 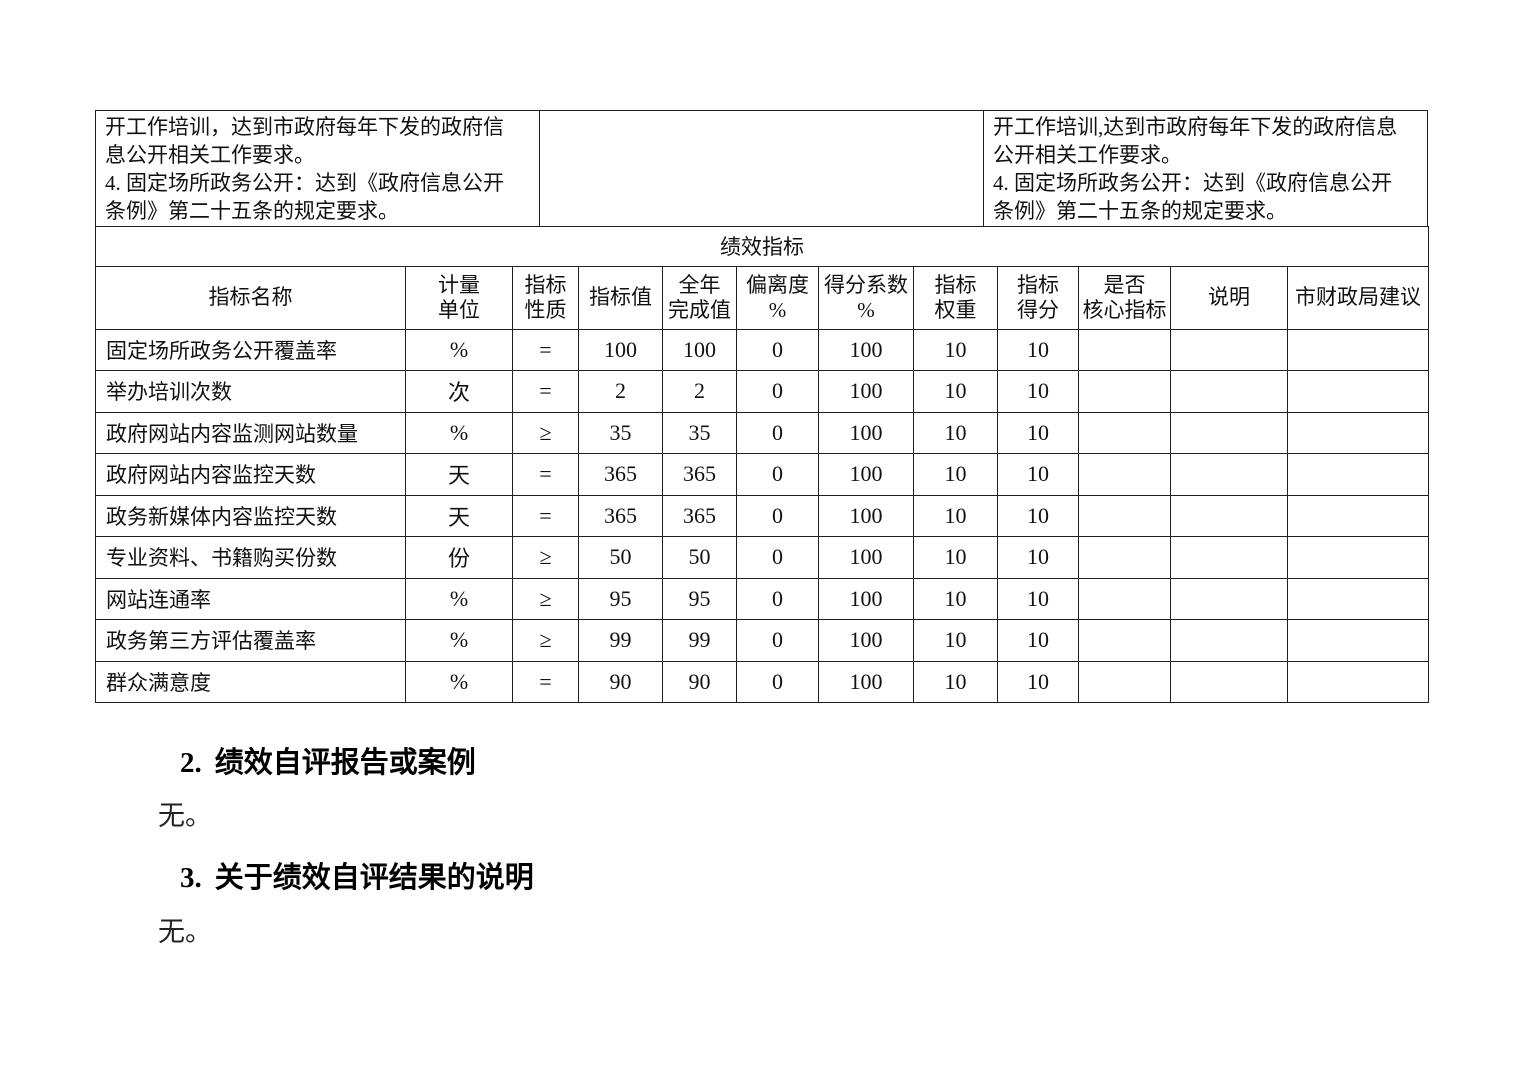 I want to click on section-3-heading: 3. 关于绩效自评结果的说明, so click(x=357, y=875).